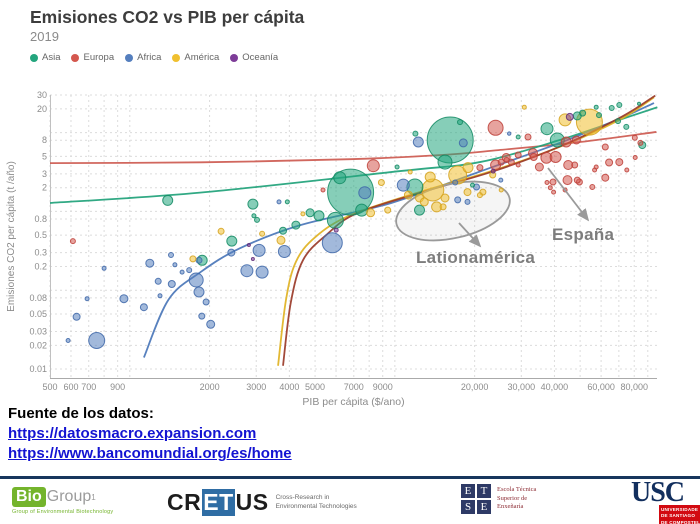 This screenshot has width=700, height=524. What do you see at coordinates (195, 57) in the screenshot?
I see `legend-item-américa: América` at bounding box center [195, 57].